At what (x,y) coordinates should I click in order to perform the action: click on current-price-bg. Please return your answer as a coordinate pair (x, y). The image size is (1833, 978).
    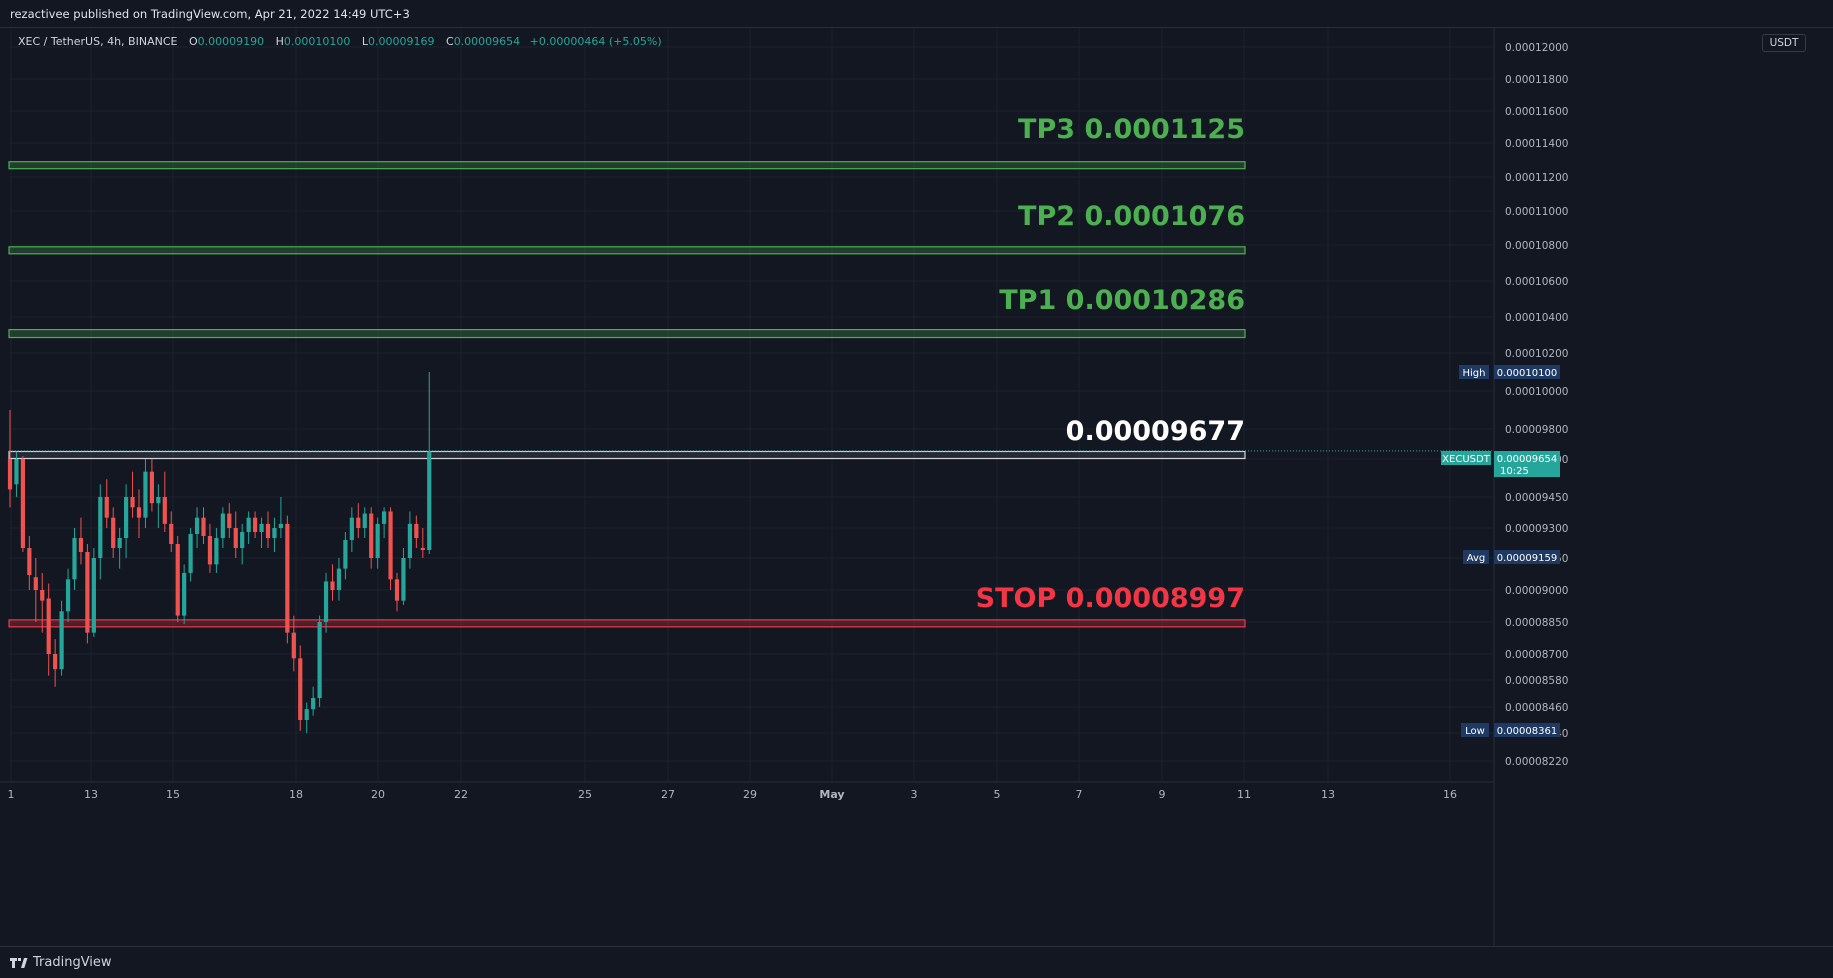
    Looking at the image, I should click on (1527, 464).